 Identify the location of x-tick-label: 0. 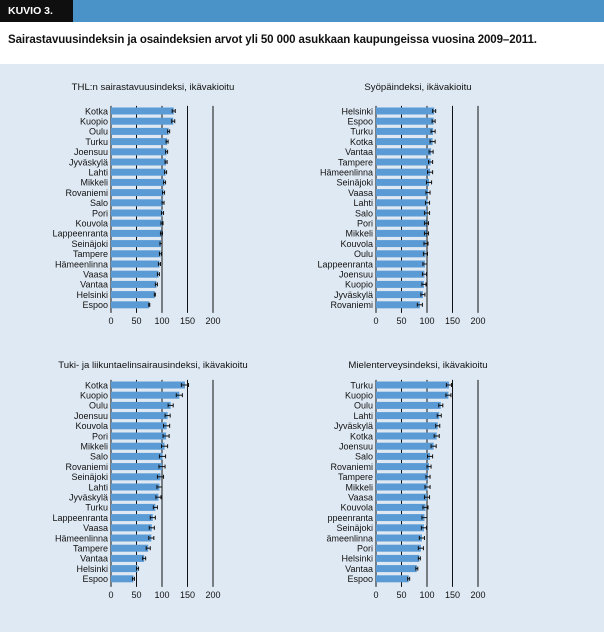
(110, 595).